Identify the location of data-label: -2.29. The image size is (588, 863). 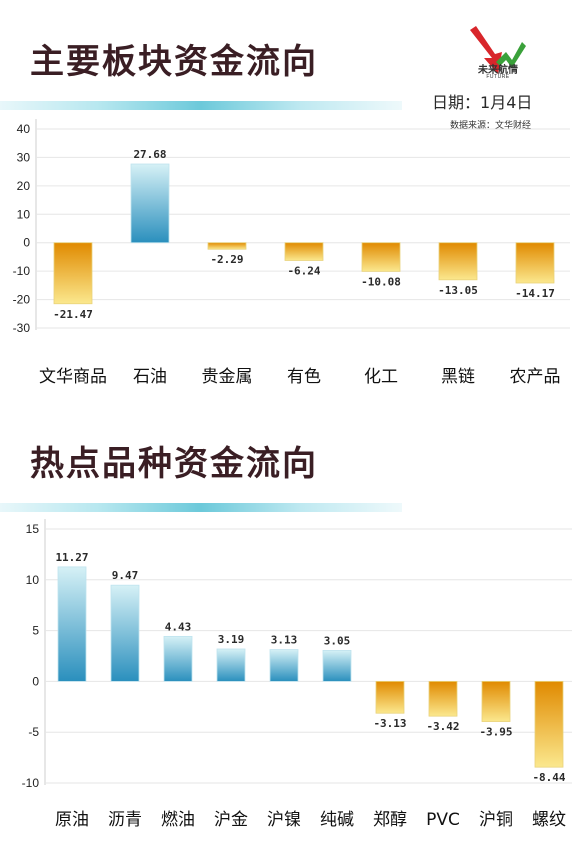
(226, 259).